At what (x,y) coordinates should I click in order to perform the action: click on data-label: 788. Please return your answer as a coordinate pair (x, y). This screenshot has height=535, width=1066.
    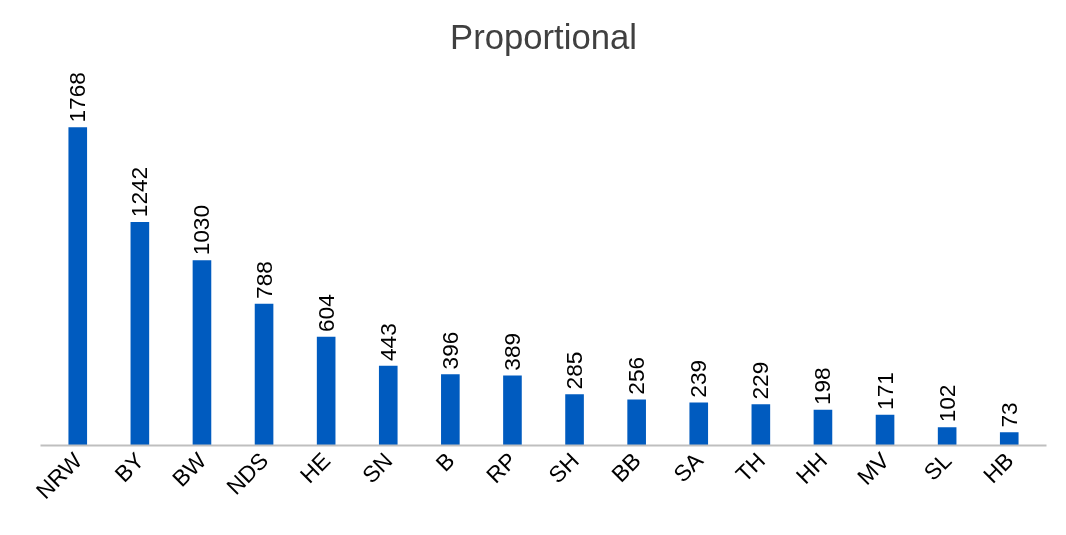
    Looking at the image, I should click on (263, 280).